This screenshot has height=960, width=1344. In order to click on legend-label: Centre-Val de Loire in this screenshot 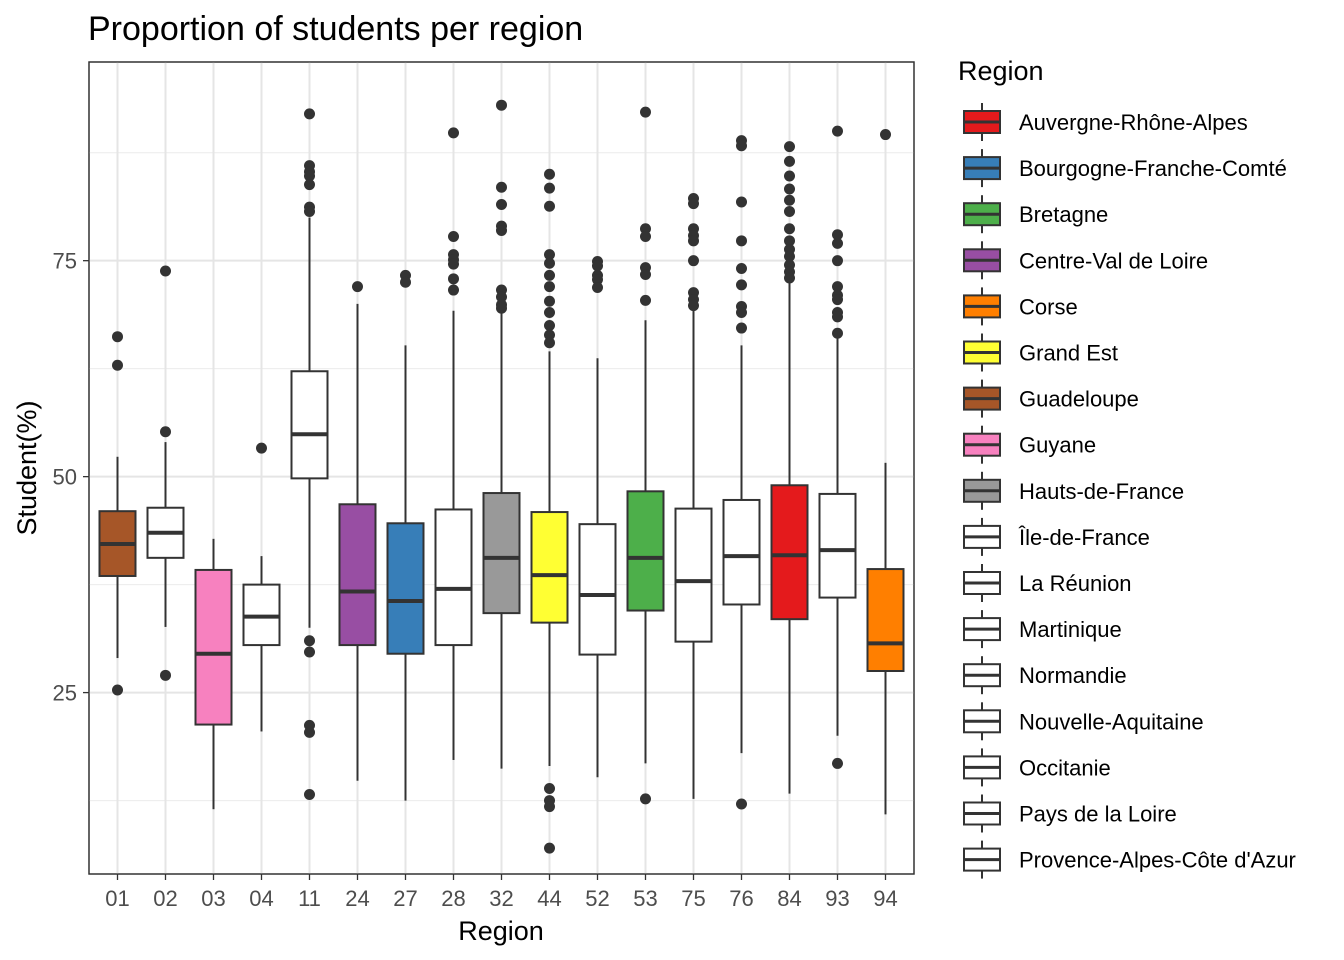, I will do `click(1113, 260)`.